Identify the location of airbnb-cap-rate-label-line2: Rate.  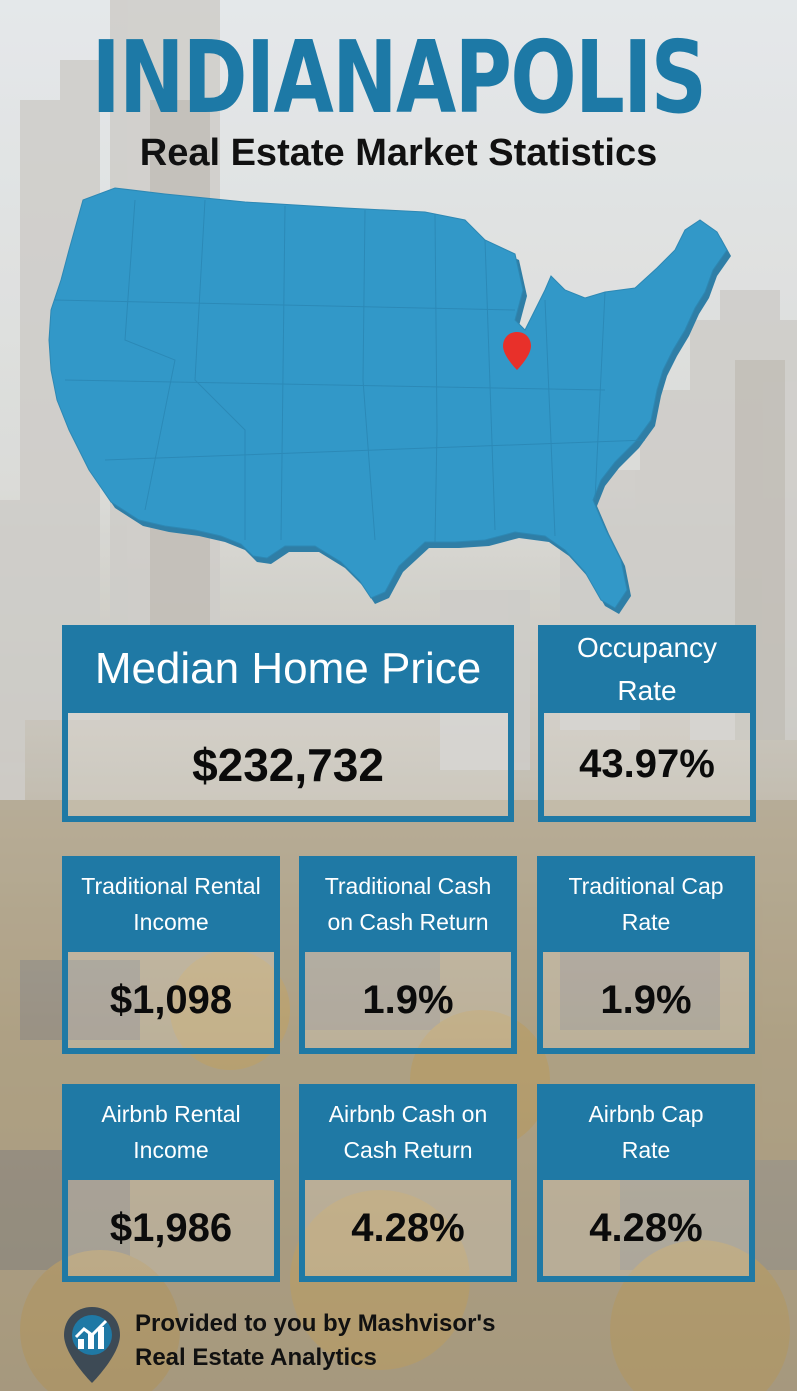
(646, 1150).